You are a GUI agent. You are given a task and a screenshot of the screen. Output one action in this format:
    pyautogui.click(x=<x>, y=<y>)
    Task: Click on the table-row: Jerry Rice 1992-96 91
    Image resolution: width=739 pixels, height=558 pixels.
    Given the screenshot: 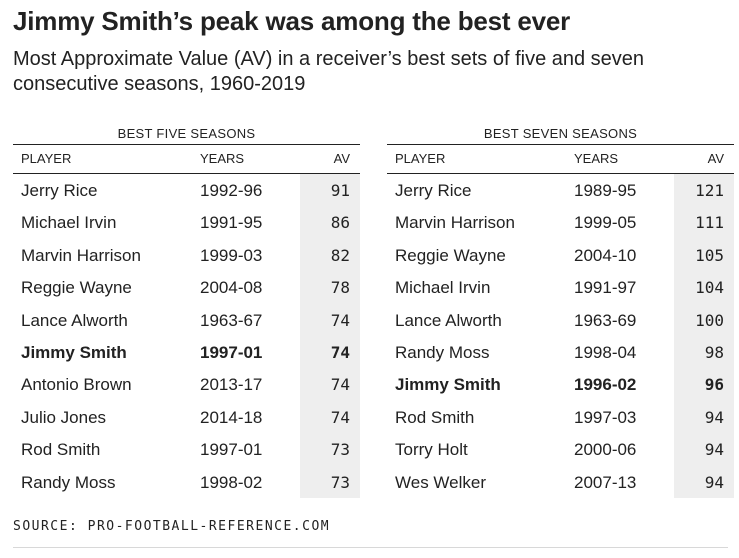 What is the action you would take?
    pyautogui.click(x=186, y=190)
    